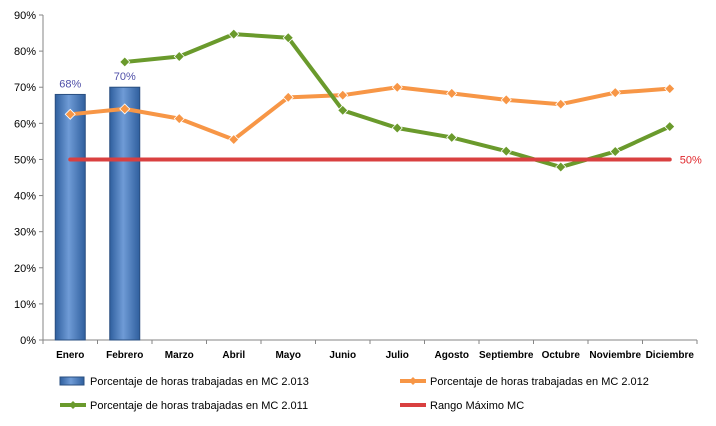  Describe the element at coordinates (561, 355) in the screenshot. I see `x-tick-label: Octubre` at that location.